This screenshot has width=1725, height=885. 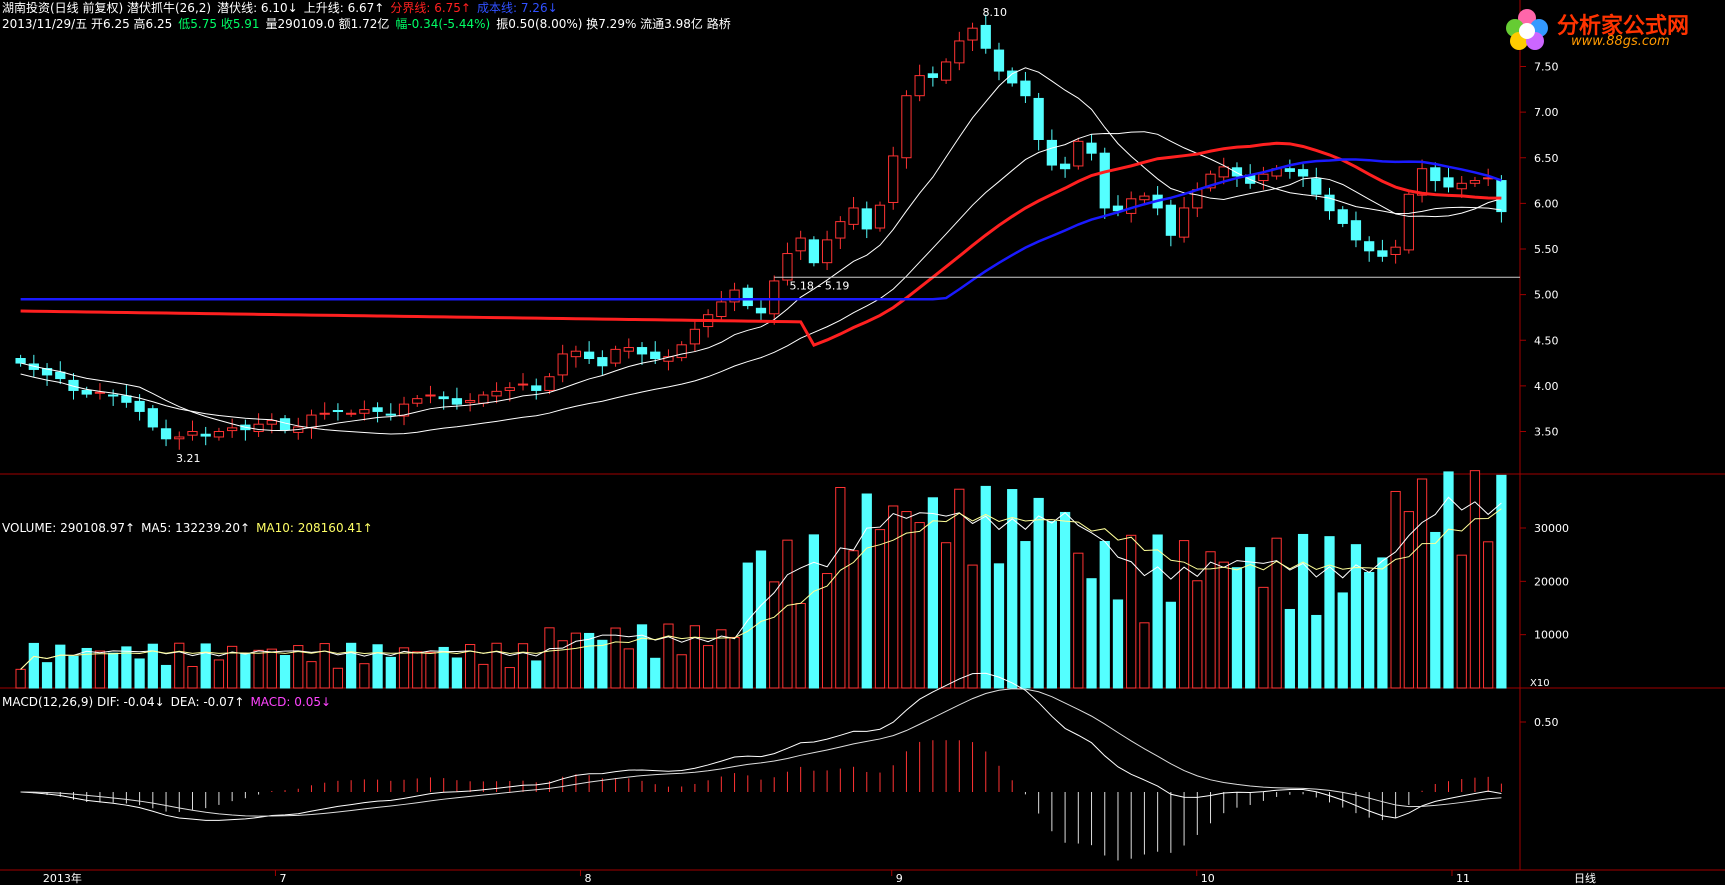 What do you see at coordinates (83, 702) in the screenshot?
I see `macd-legend-field-0: MACD(12,26,9) DIF: -0.04↓` at bounding box center [83, 702].